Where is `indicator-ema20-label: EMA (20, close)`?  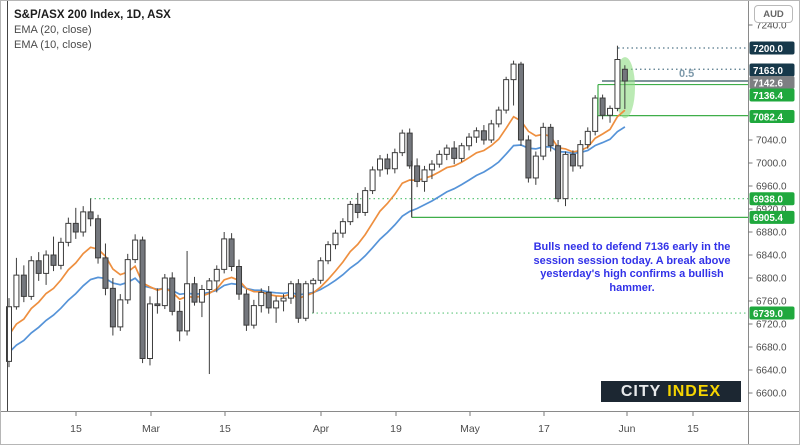 indicator-ema20-label: EMA (20, close) is located at coordinates (53, 30).